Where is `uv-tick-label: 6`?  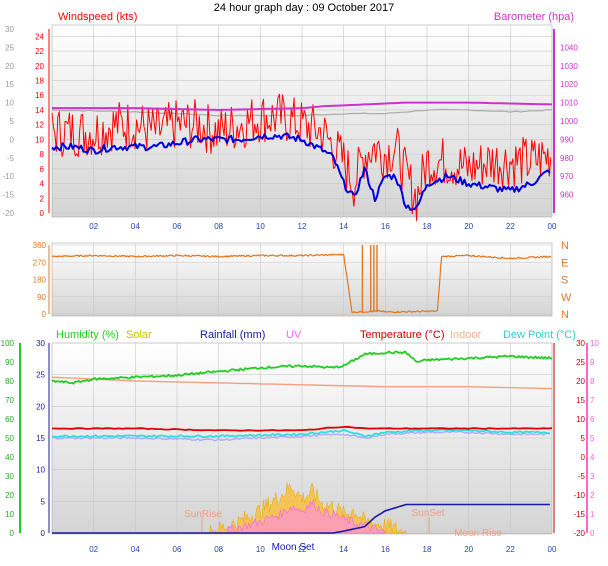 uv-tick-label: 6 is located at coordinates (592, 419).